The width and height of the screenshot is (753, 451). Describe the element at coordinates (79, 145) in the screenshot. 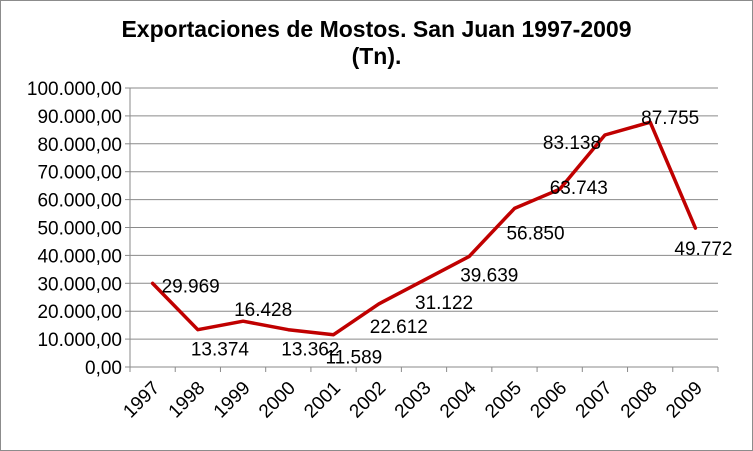

I see `y-tick-label: 80.000,00` at that location.